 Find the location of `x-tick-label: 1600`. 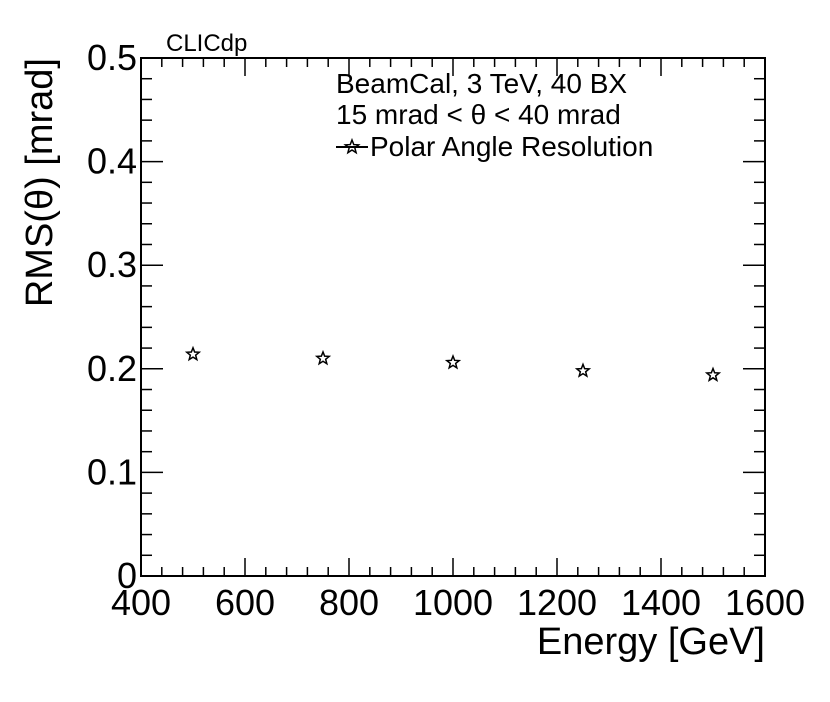

x-tick-label: 1600 is located at coordinates (765, 602).